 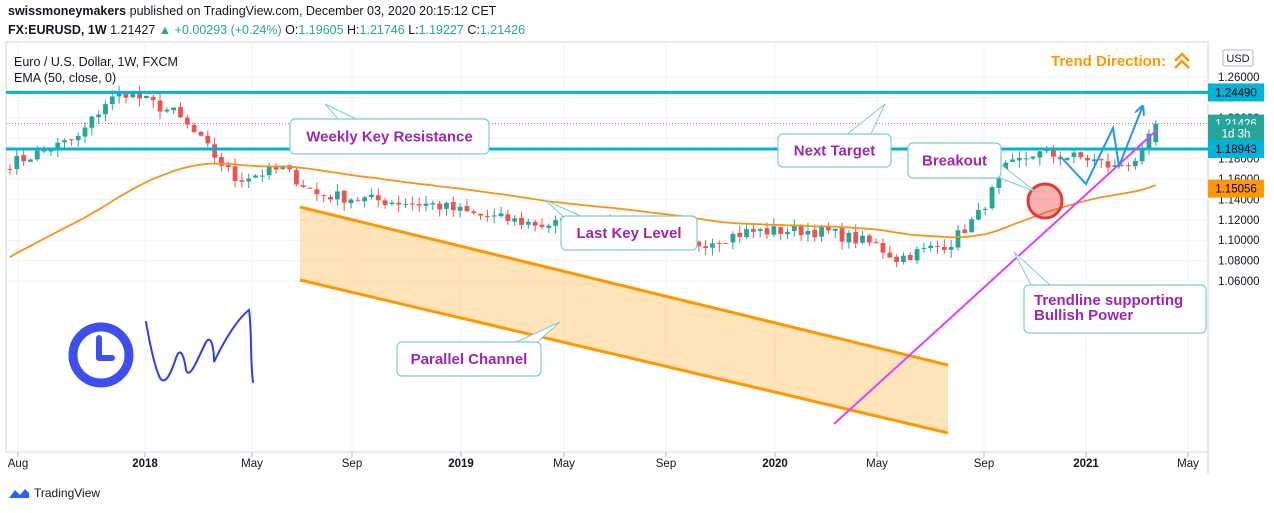 What do you see at coordinates (1045, 201) in the screenshot?
I see `breakout-circle` at bounding box center [1045, 201].